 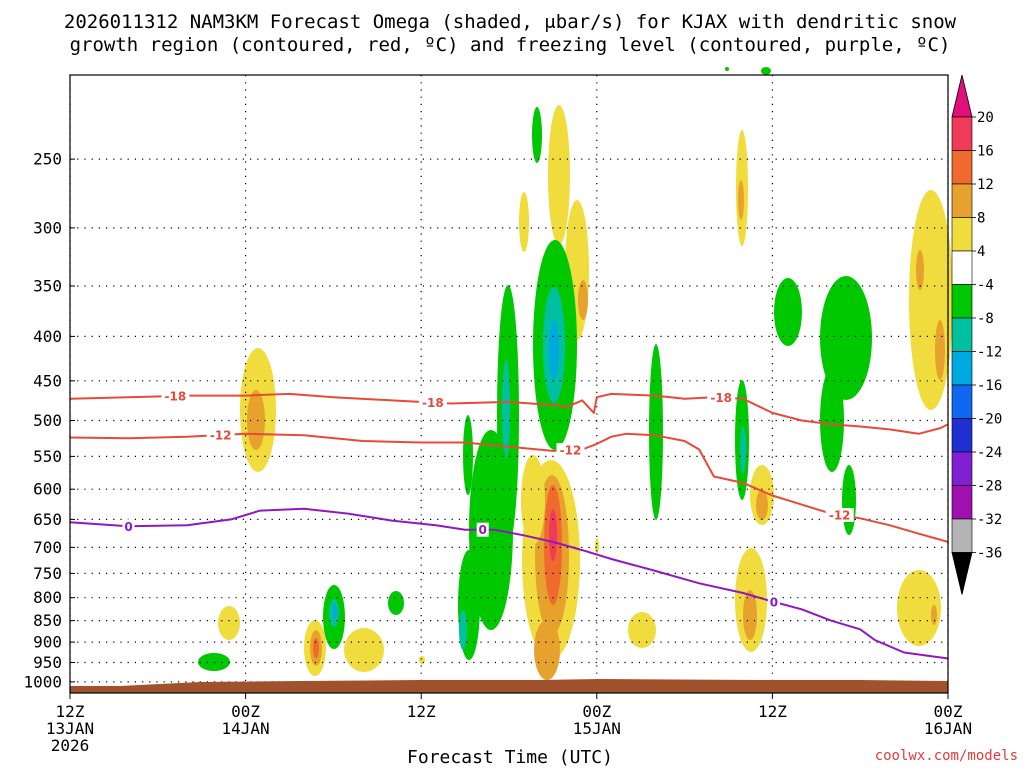 I want to click on pressure-tick-label: 700, so click(x=47, y=547).